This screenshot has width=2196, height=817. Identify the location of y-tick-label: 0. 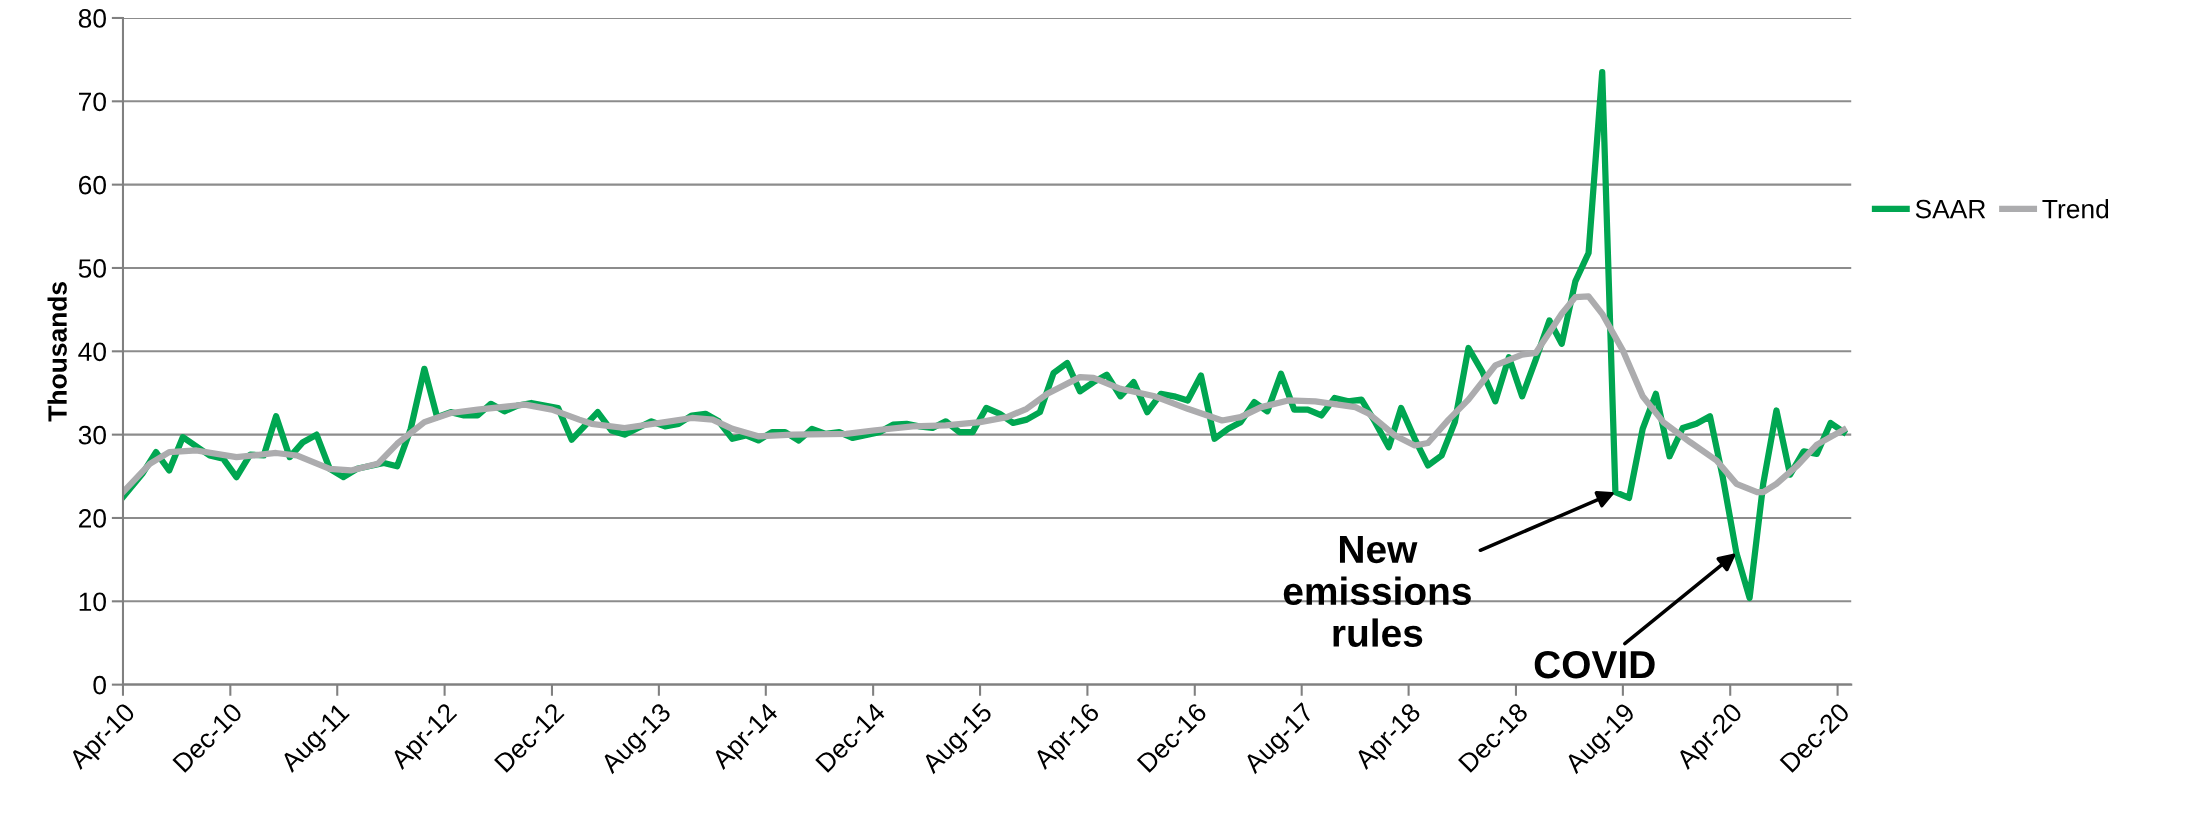
(99, 685).